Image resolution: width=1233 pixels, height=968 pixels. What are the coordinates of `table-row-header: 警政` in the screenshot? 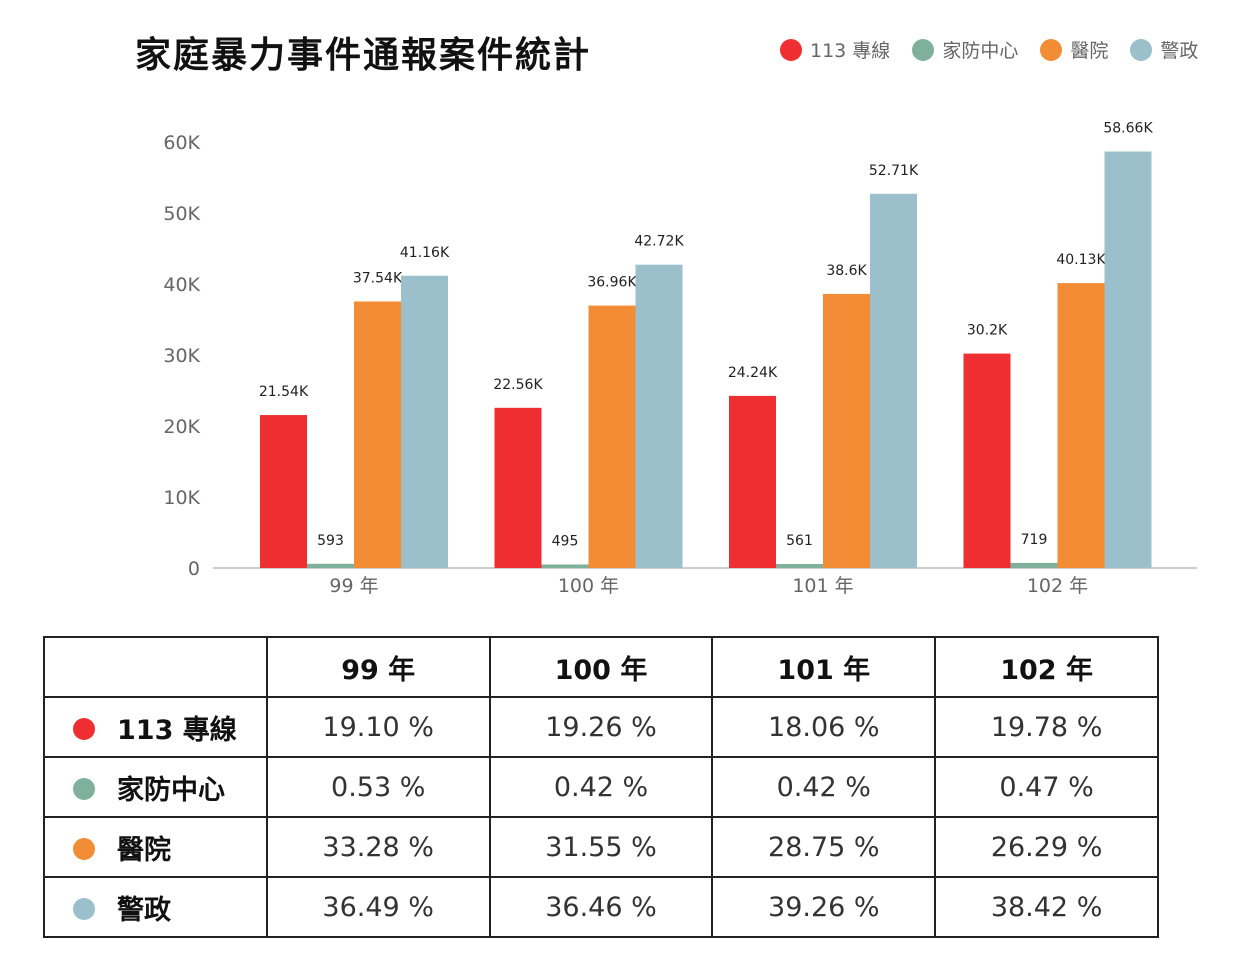 It's located at (155, 907).